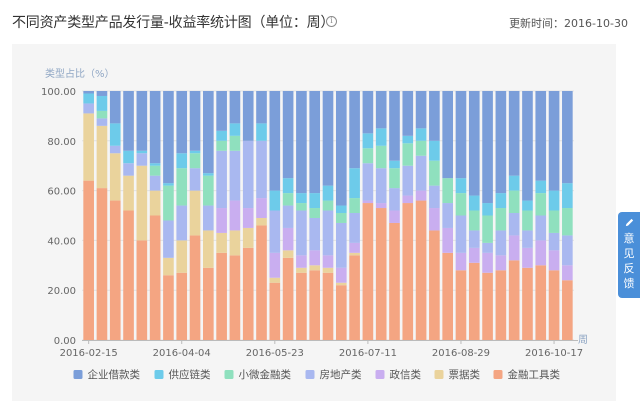 This screenshot has width=640, height=401. Describe the element at coordinates (465, 374) in the screenshot. I see `legend-label: 票据类` at that location.